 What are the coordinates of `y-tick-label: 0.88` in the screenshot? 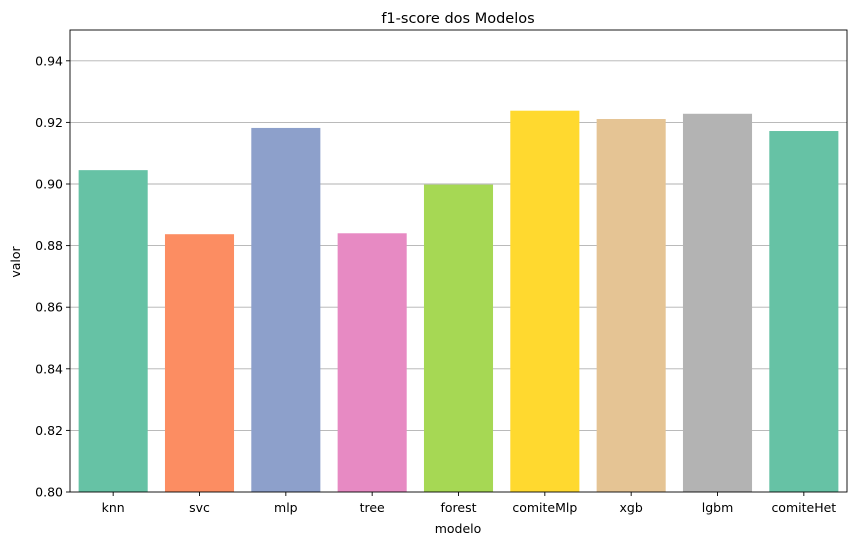 It's located at (49, 245).